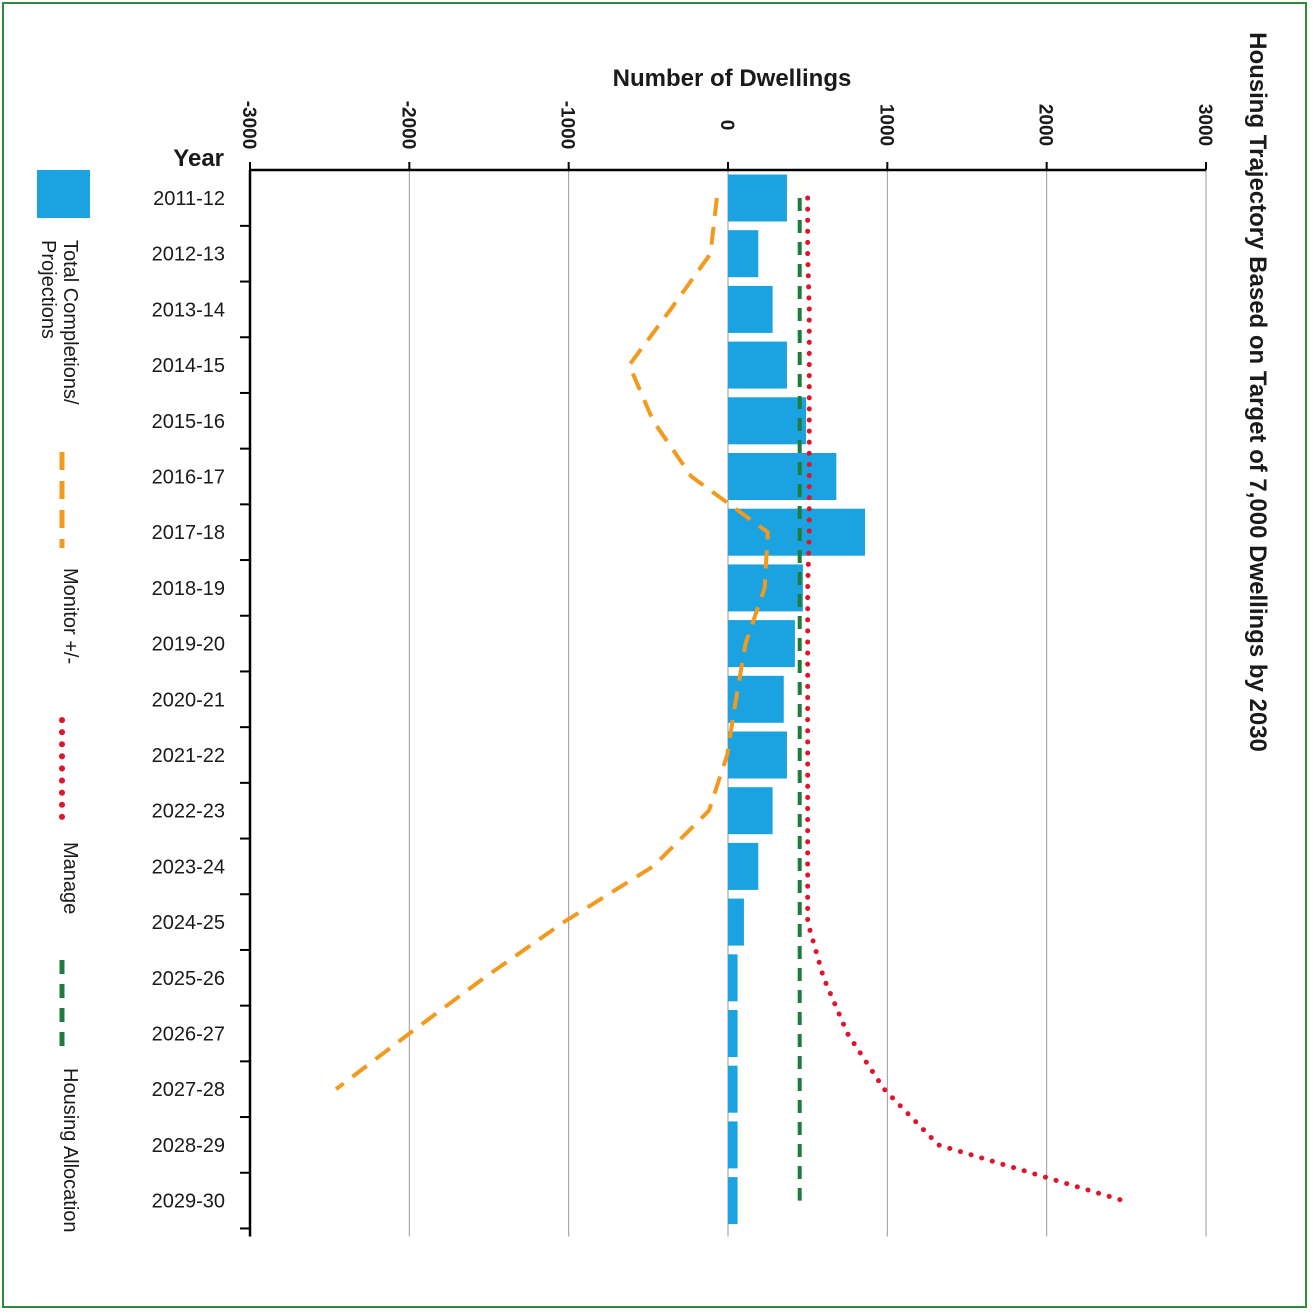  I want to click on category-label: 2025-26, so click(188, 979).